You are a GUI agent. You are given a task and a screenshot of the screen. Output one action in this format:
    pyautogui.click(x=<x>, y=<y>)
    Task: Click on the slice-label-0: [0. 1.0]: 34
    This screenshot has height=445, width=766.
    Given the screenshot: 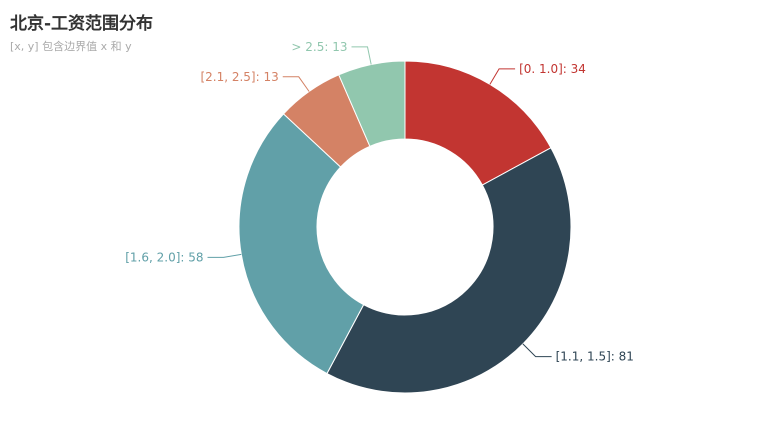 What is the action you would take?
    pyautogui.click(x=552, y=69)
    